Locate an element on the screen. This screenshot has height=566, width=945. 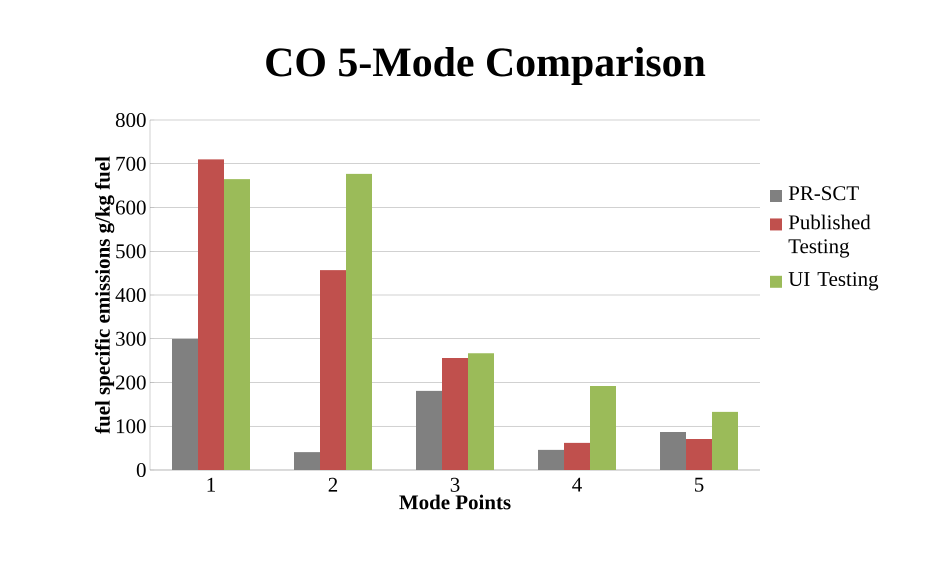
y-tick-label: 700 is located at coordinates (131, 163).